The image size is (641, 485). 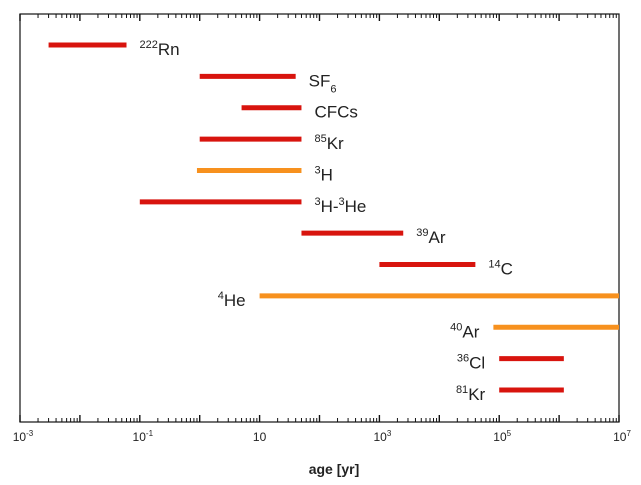 I want to click on range-label-85Kr: 85Kr, so click(x=329, y=143).